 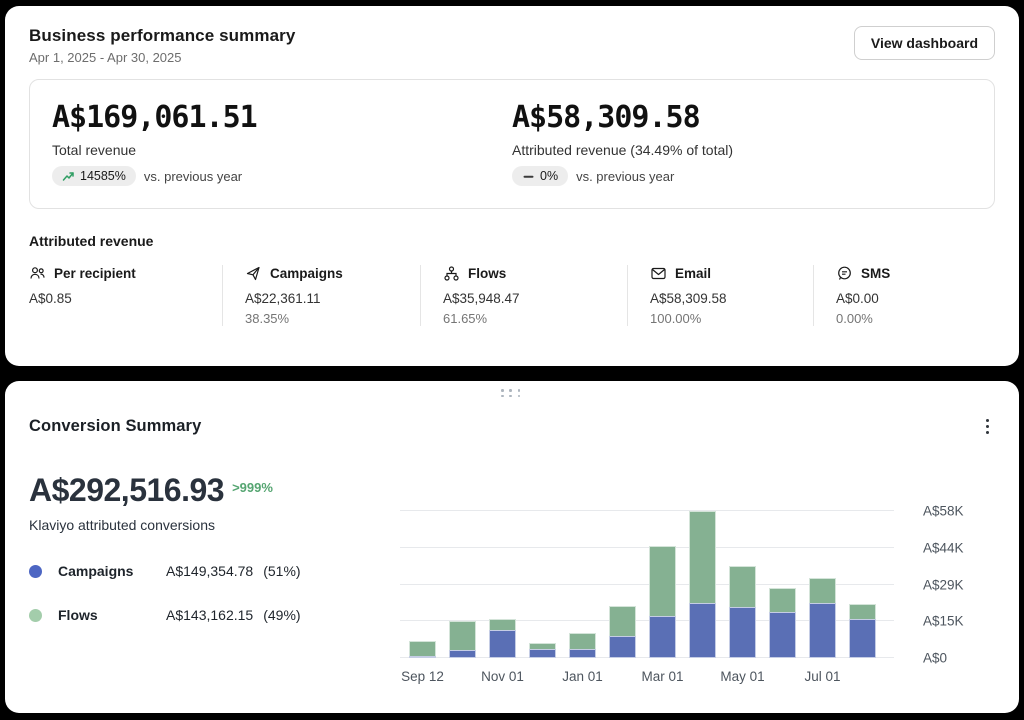 What do you see at coordinates (512, 571) in the screenshot?
I see `legend-item-campaigns: Campaigns A$149,354.78 (51%)` at bounding box center [512, 571].